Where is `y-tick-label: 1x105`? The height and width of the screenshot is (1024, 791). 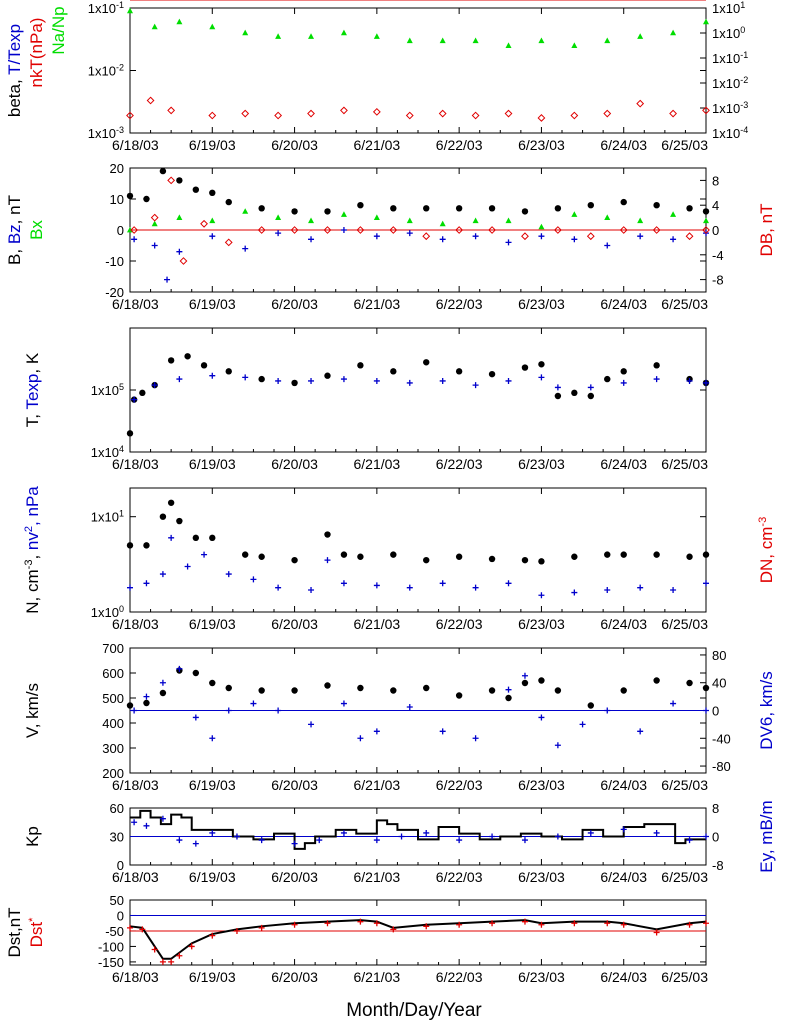
y-tick-label: 1x105 is located at coordinates (107, 390).